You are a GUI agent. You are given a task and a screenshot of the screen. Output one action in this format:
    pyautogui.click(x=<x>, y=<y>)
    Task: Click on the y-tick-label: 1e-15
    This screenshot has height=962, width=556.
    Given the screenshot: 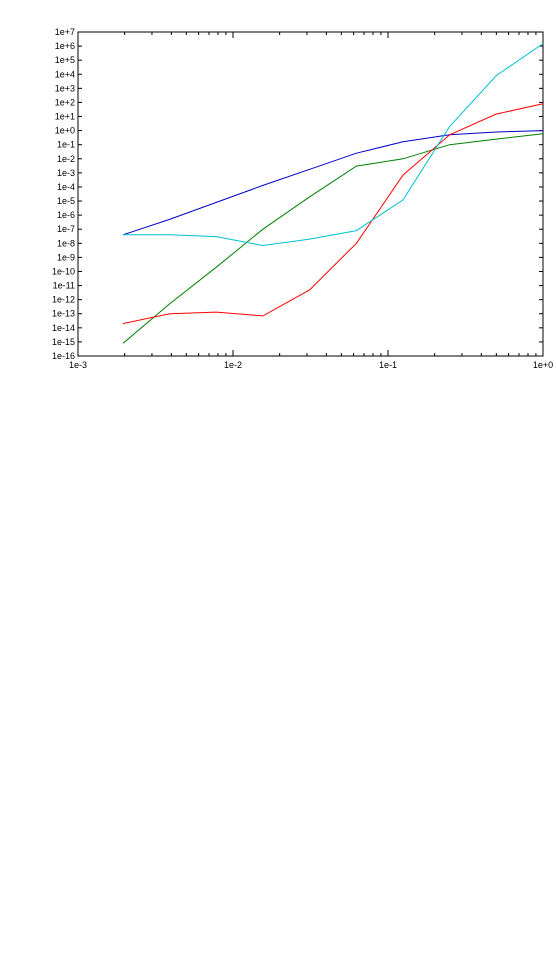 What is the action you would take?
    pyautogui.click(x=63, y=342)
    